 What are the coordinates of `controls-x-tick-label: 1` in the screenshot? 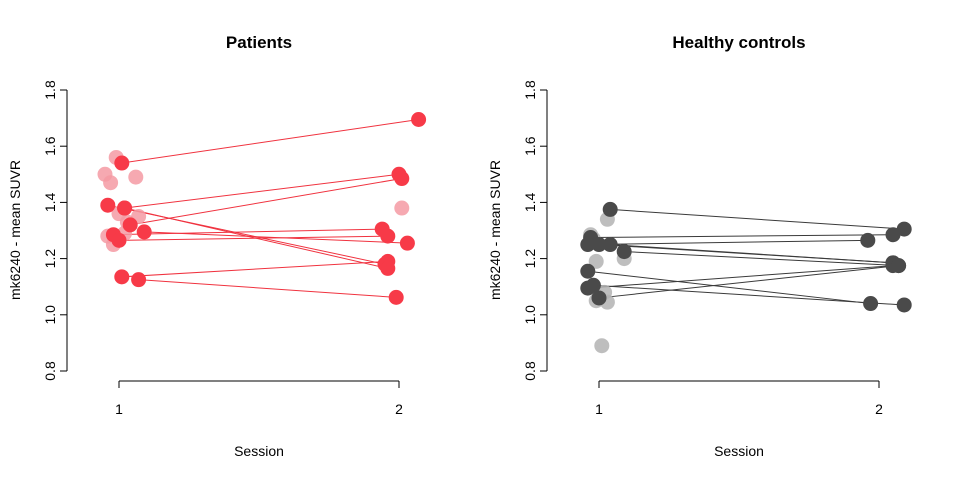 It's located at (599, 409).